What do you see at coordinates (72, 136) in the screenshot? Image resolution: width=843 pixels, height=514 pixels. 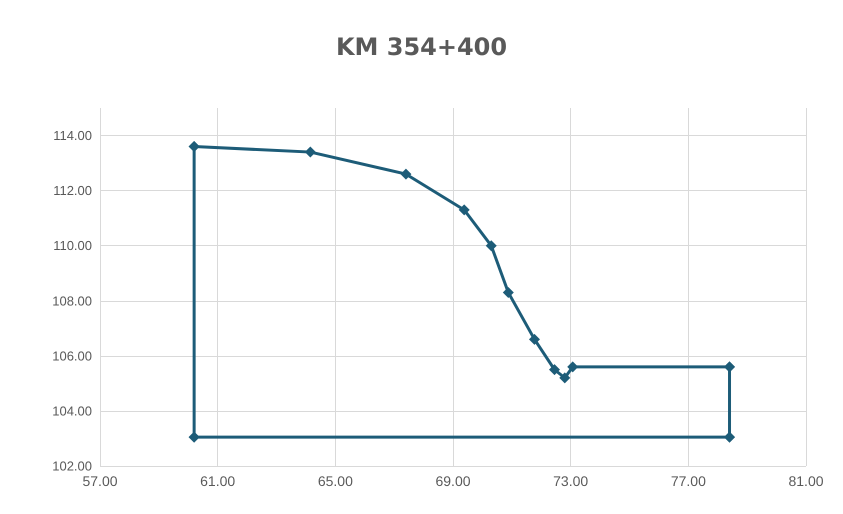 I see `y-tick-label: 114.00` at bounding box center [72, 136].